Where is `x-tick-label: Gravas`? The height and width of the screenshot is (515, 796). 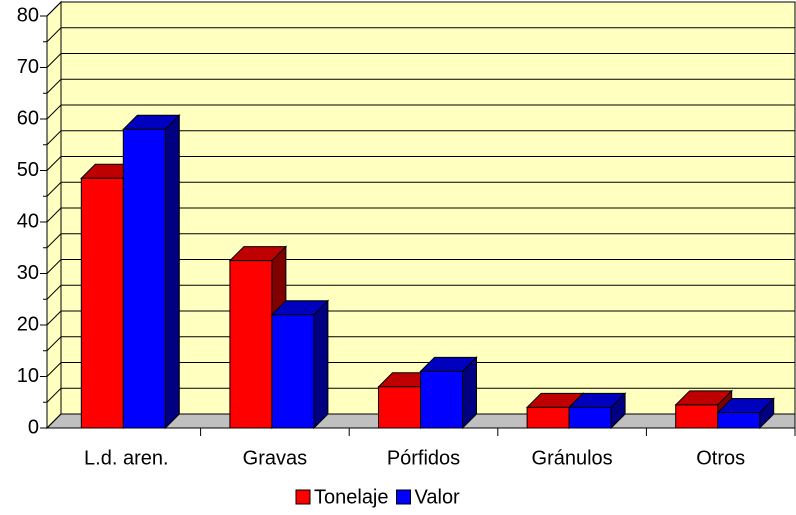 x-tick-label: Gravas is located at coordinates (275, 458).